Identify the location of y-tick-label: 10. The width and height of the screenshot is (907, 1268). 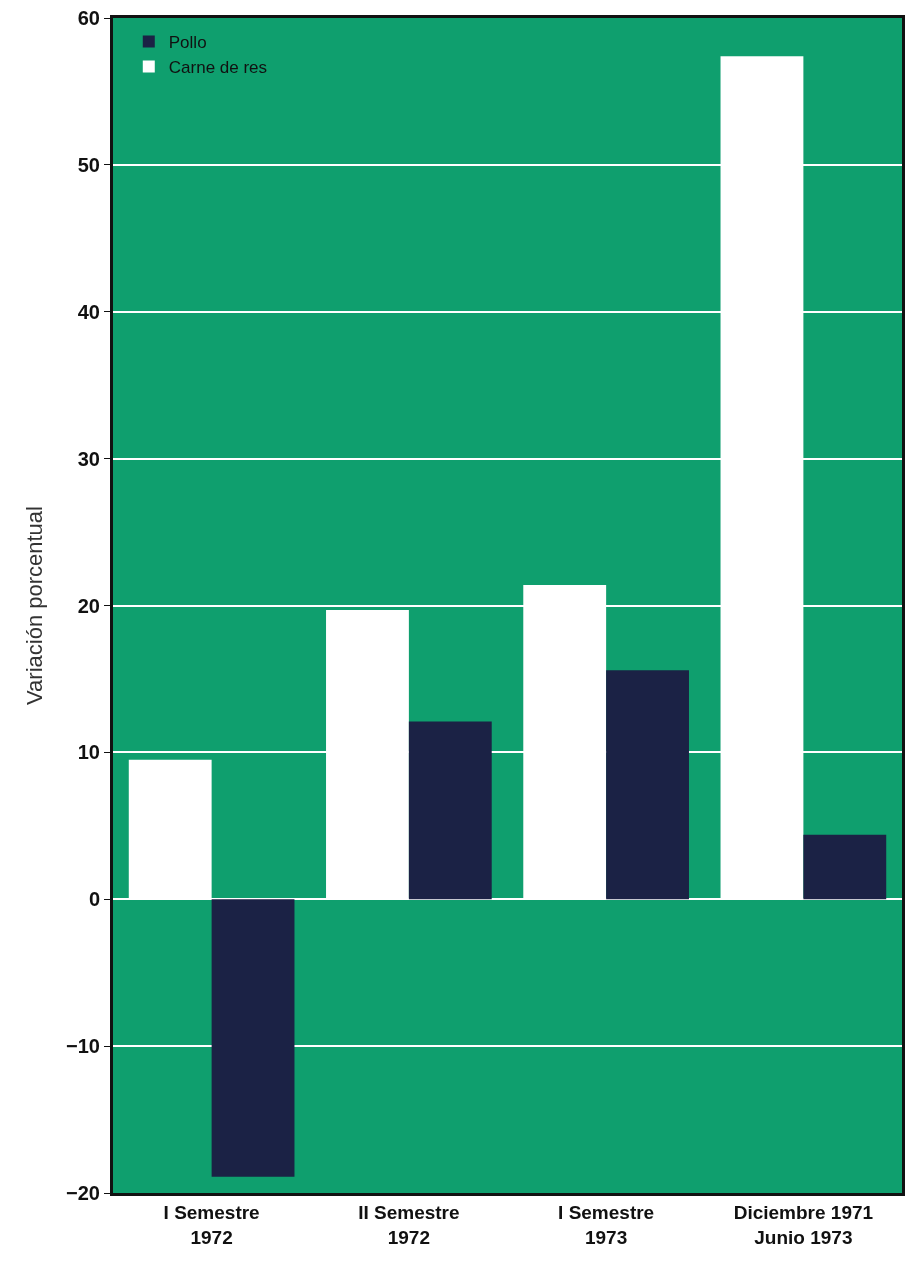
(88, 752).